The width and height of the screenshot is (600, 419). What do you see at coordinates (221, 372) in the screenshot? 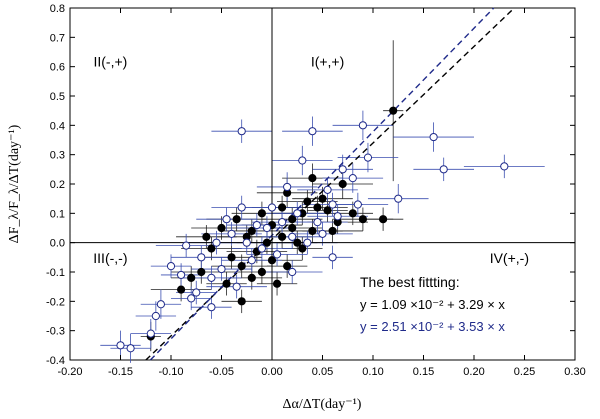
I see `x-tick-label: -0.05` at bounding box center [221, 372].